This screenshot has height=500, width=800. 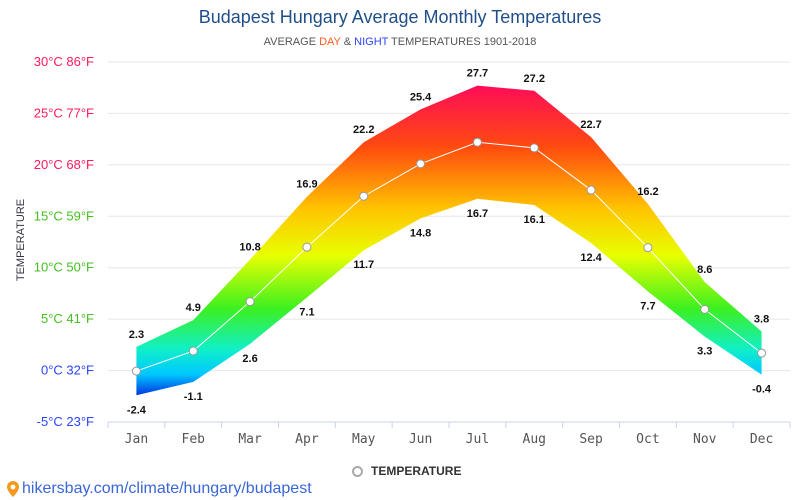 I want to click on source-link: hikersbay.com/climate/hungary/budapest, so click(x=159, y=489).